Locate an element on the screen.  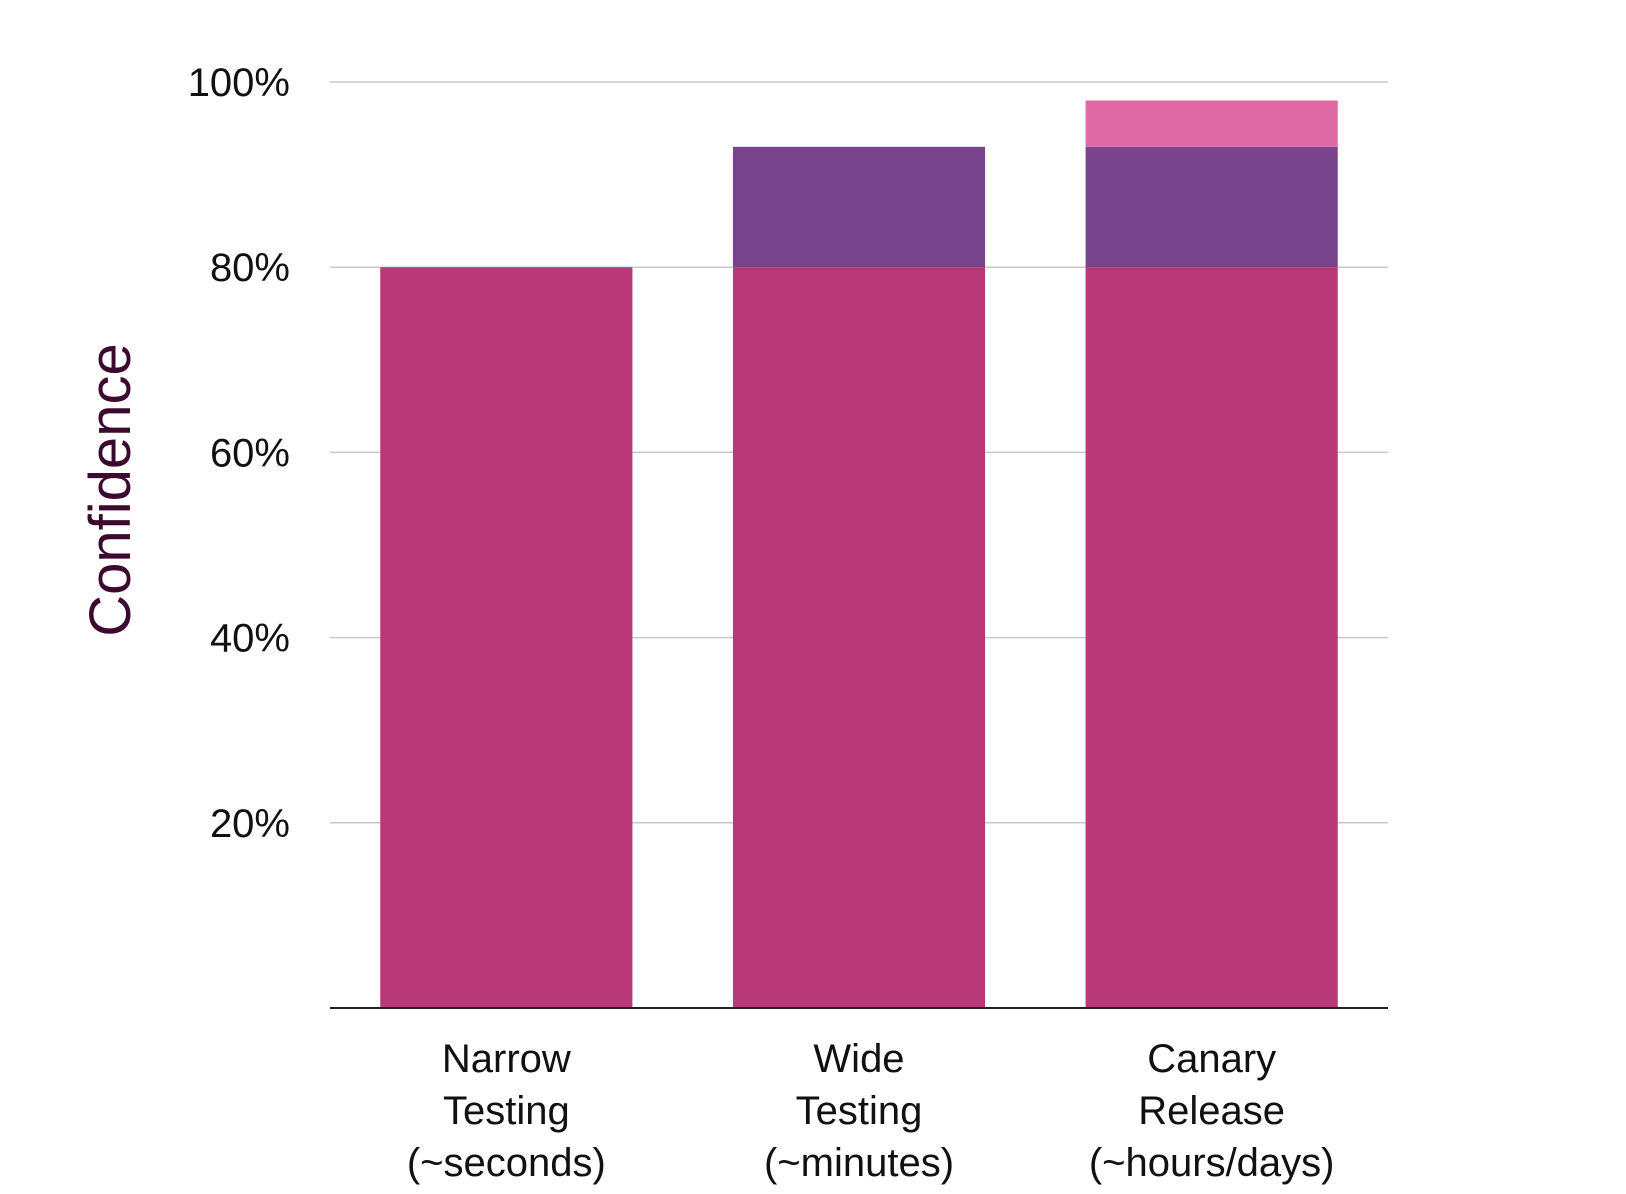
x-category-label-line: (~minutes) is located at coordinates (859, 1163).